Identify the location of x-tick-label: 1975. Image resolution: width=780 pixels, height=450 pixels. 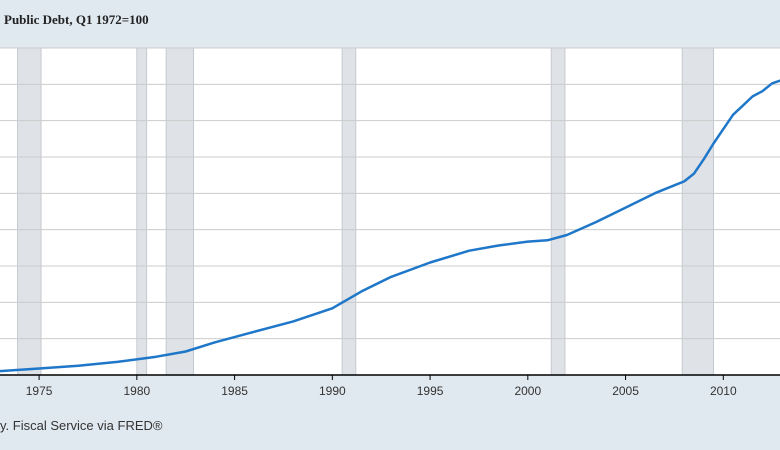
(39, 391).